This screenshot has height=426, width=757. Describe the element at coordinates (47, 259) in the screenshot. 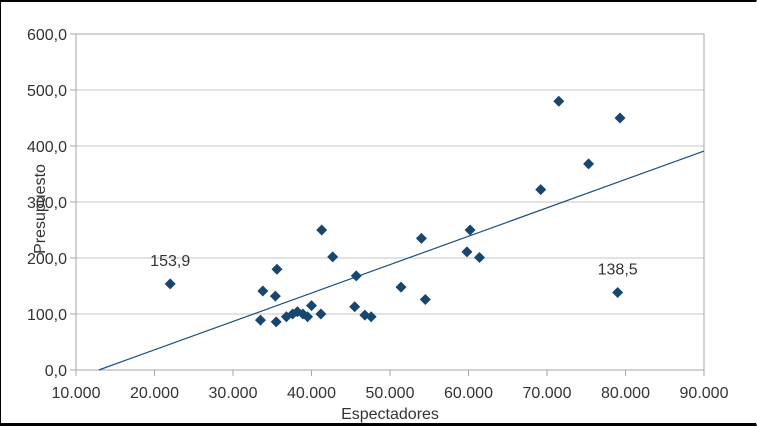

I see `y-tick-label: 200,0` at that location.